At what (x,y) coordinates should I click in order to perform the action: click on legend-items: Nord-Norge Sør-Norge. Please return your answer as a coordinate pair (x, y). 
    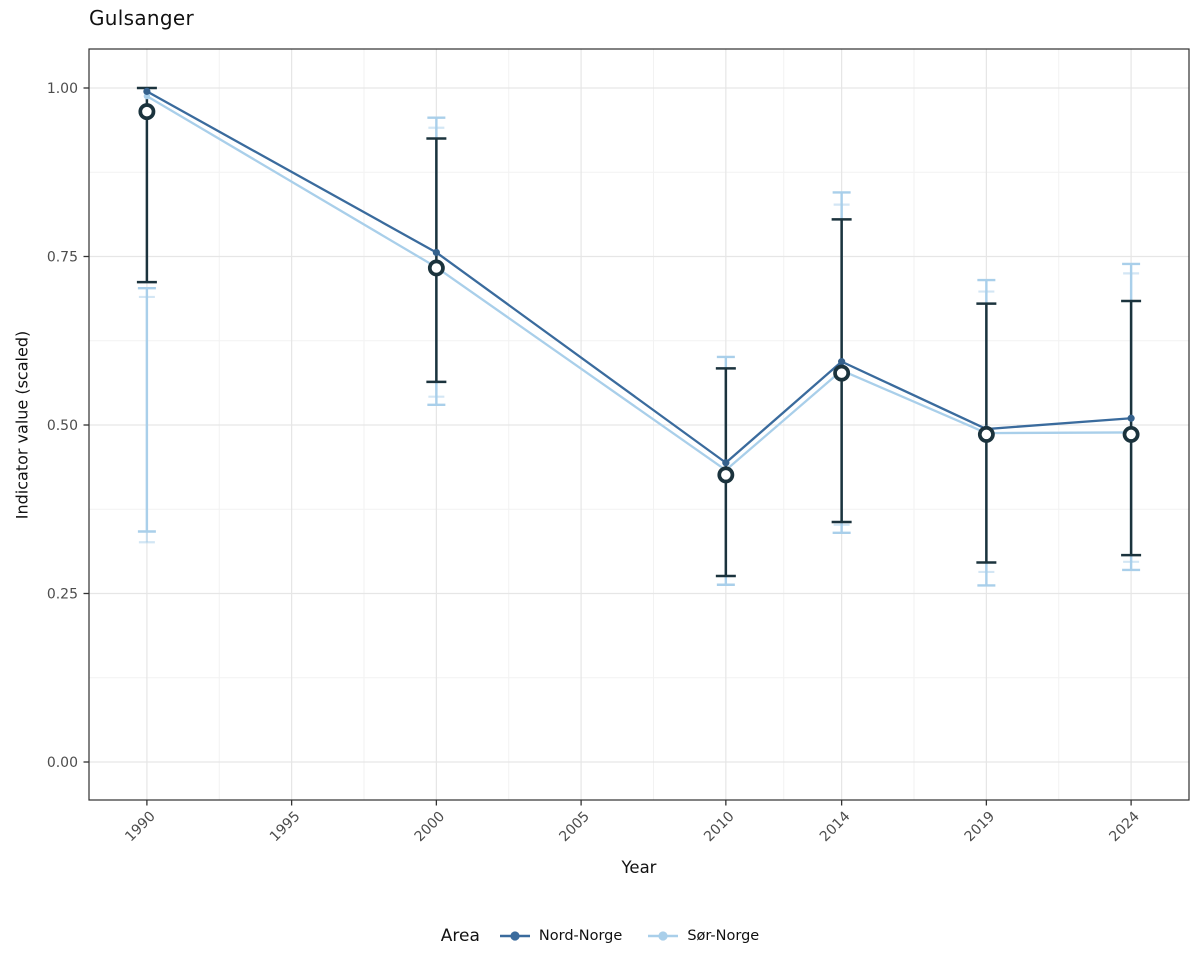
    Looking at the image, I should click on (629, 936).